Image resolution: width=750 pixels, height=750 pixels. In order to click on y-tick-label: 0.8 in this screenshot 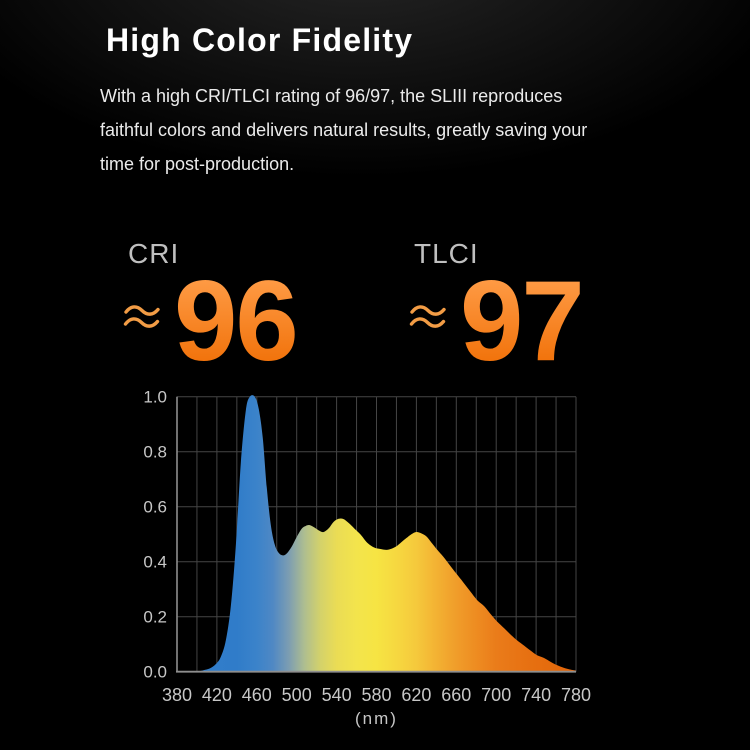, I will do `click(155, 452)`.